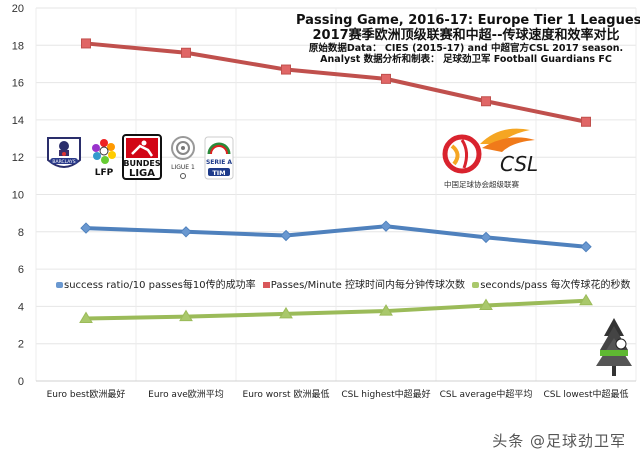 The height and width of the screenshot is (465, 640). What do you see at coordinates (551, 283) in the screenshot?
I see `legend-item-seconds-per-pass: seconds/pass 每次传球花的秒数` at bounding box center [551, 283].